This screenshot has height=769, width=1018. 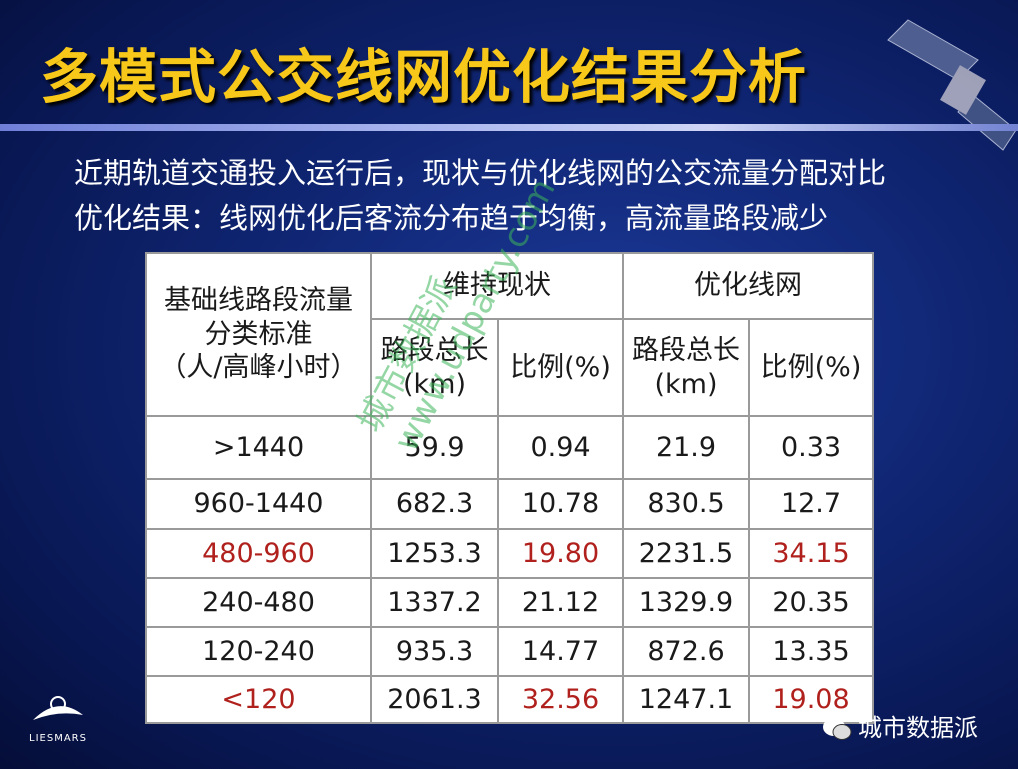 I want to click on table-cell: 34.15, so click(x=811, y=553).